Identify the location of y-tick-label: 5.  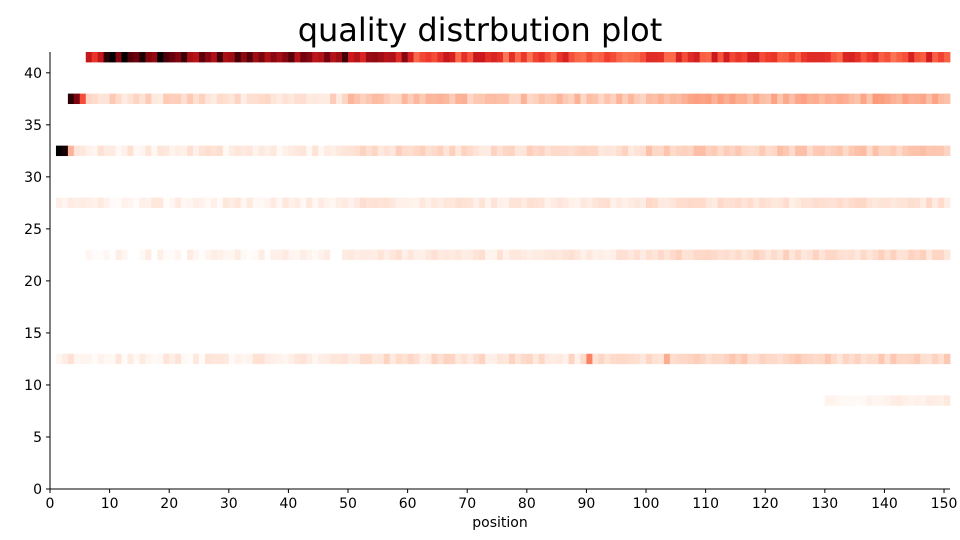
(37, 438).